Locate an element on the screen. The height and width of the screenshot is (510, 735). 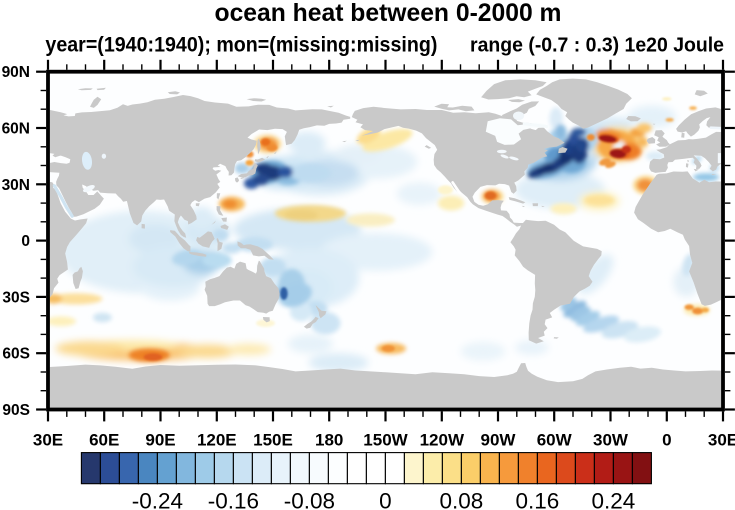
svg-text: 150W is located at coordinates (385, 440).